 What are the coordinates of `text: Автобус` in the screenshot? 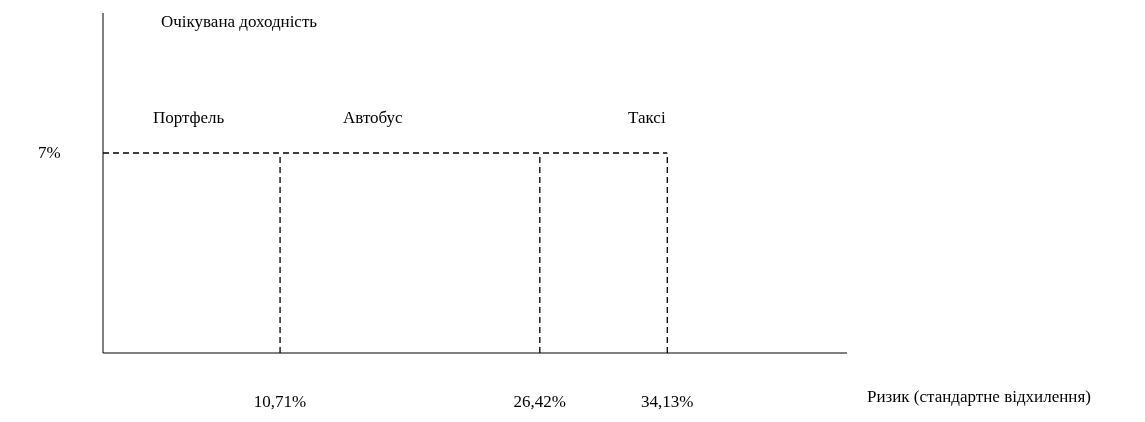 It's located at (373, 118).